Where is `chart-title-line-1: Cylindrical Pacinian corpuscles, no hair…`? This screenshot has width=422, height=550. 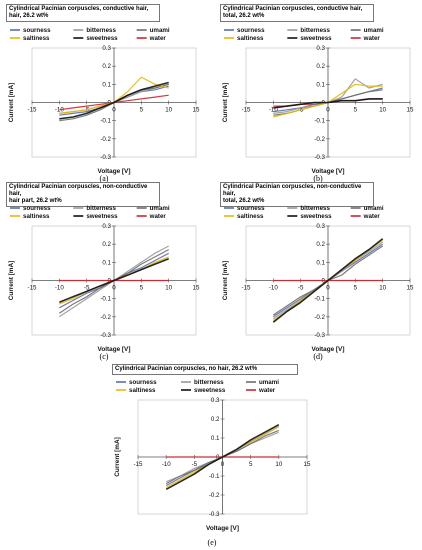 chart-title-line-1: Cylindrical Pacinian corpuscles, no hair… is located at coordinates (186, 369).